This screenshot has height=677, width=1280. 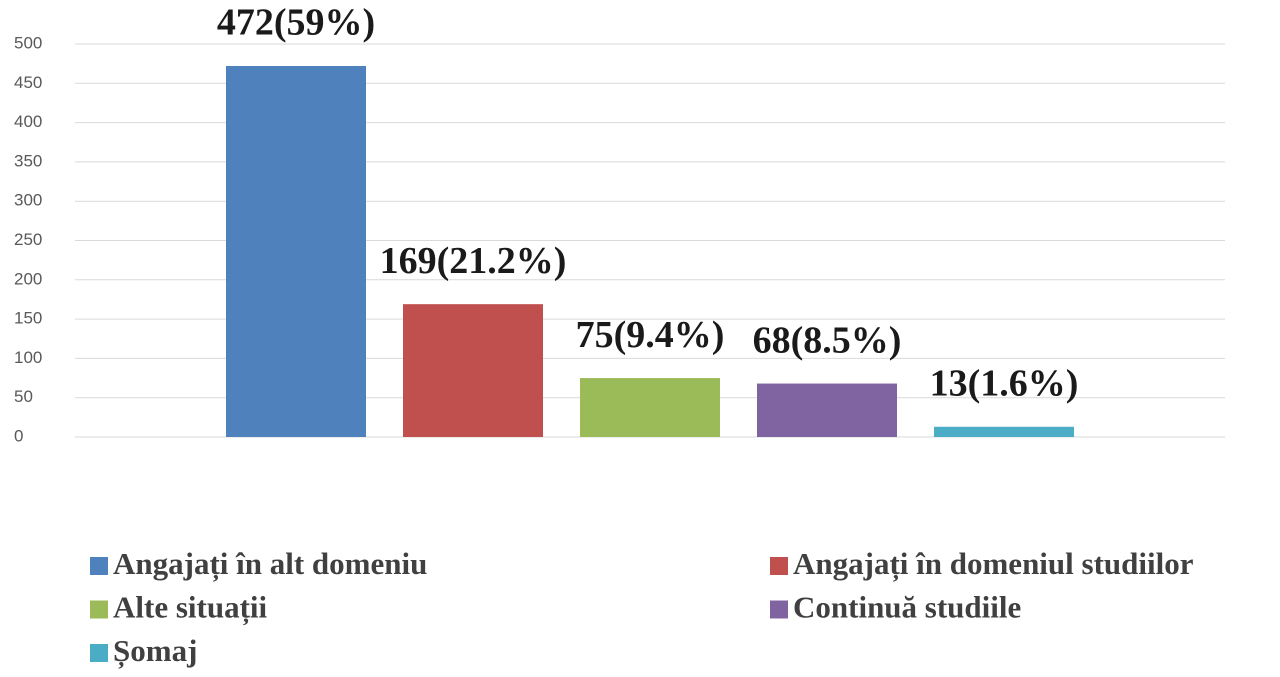 I want to click on legend-label: Angajați în alt domeniu, so click(x=270, y=564).